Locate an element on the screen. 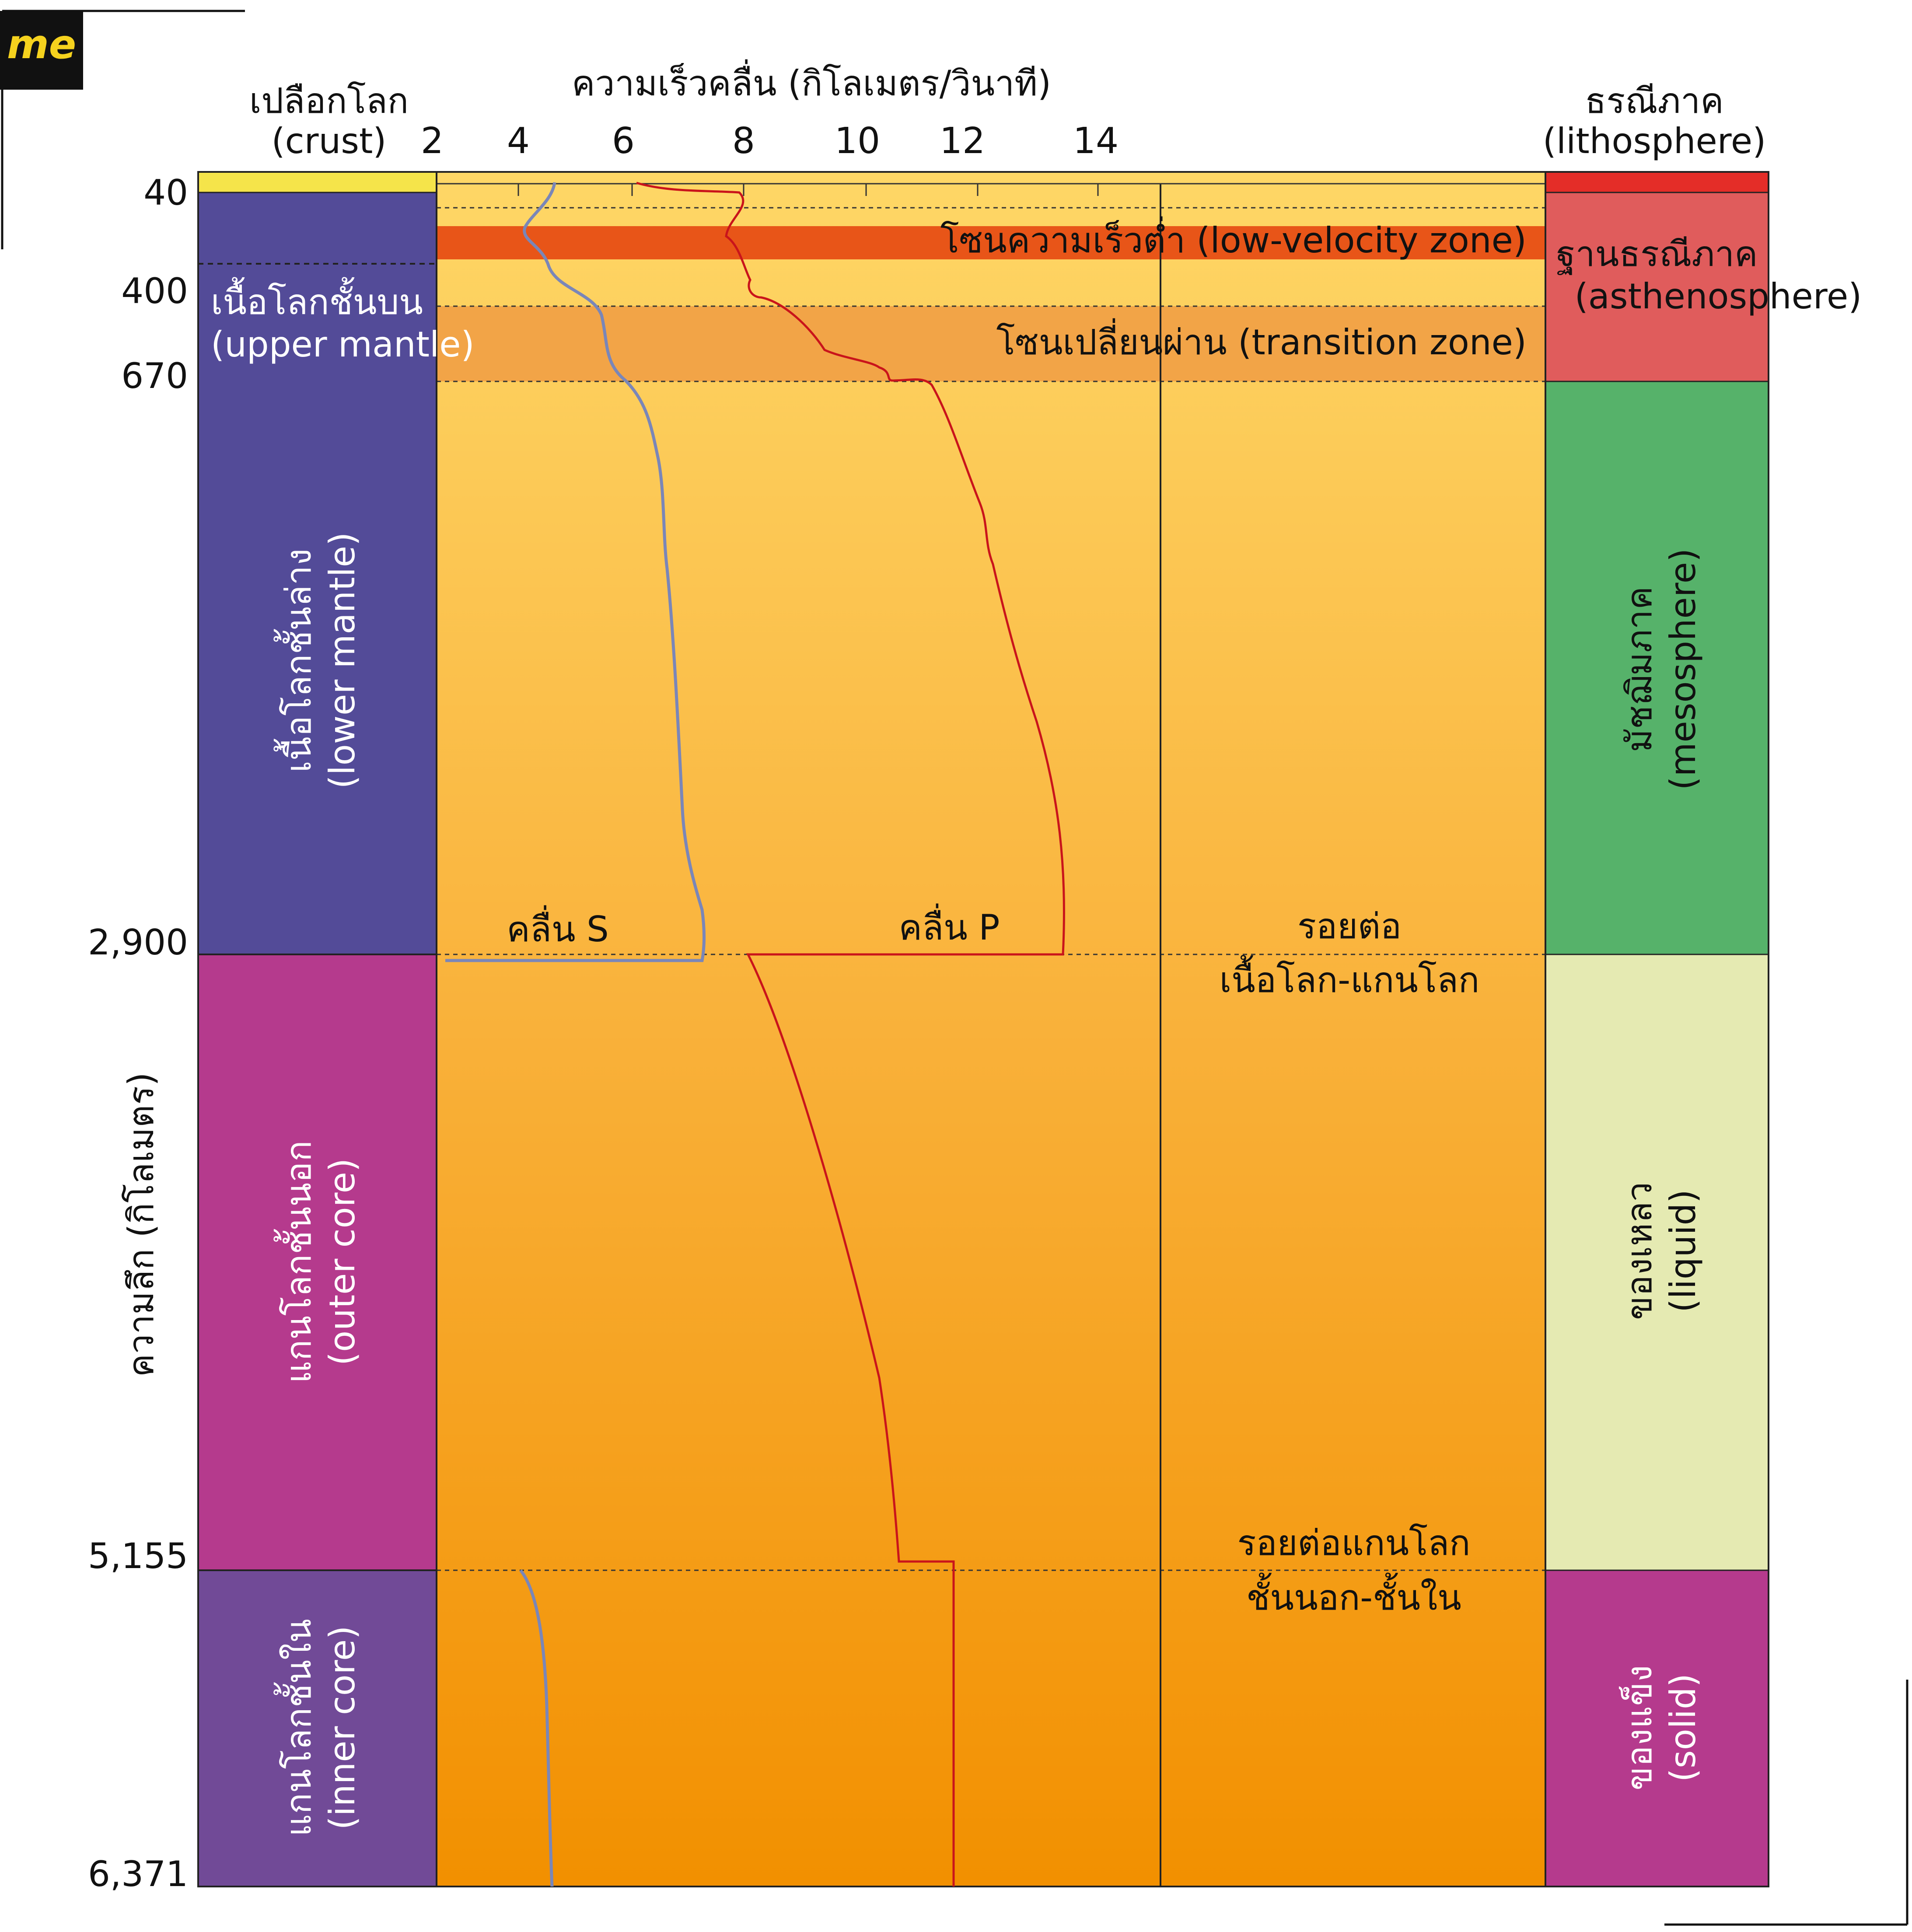  asthenosphere-block is located at coordinates (1657, 286).